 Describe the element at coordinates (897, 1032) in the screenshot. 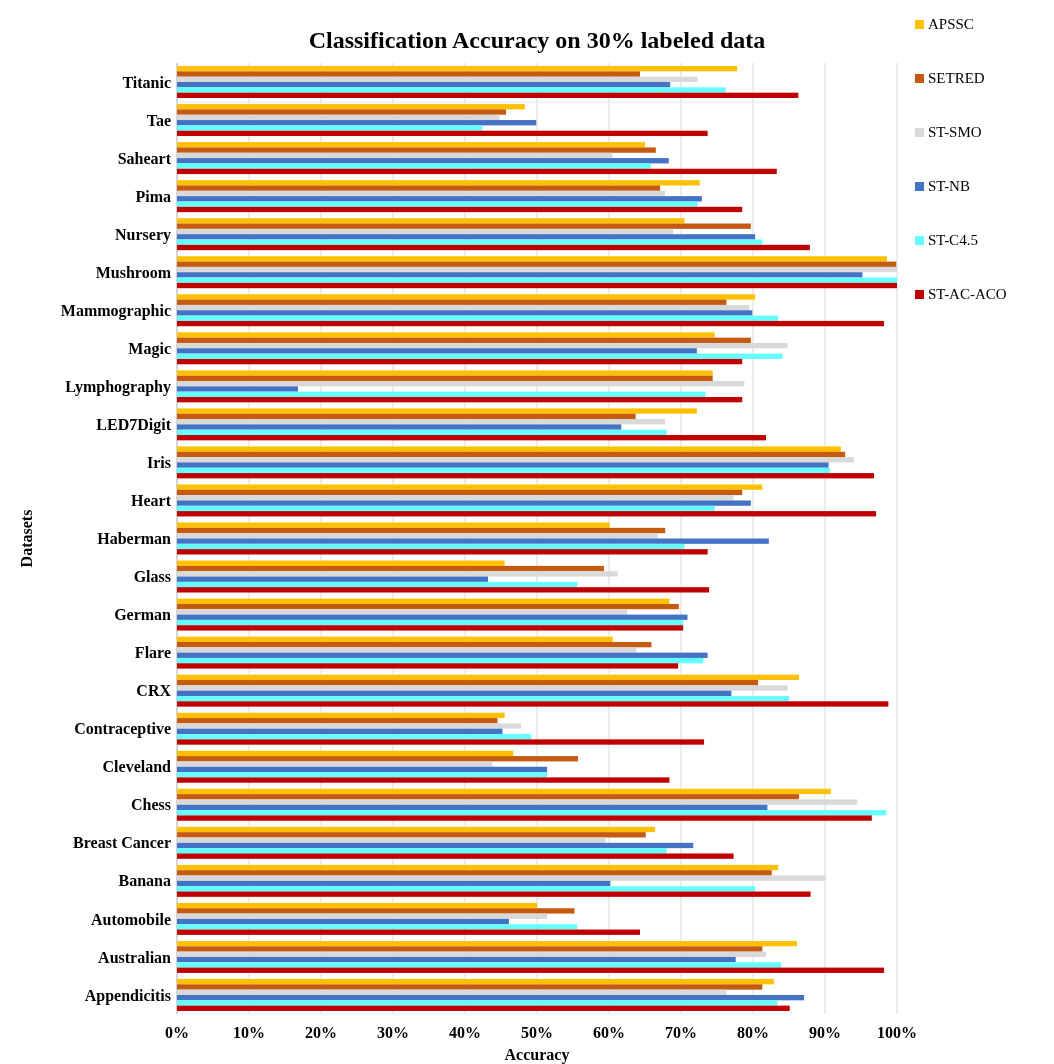

I see `x-tick-label: 100%` at that location.